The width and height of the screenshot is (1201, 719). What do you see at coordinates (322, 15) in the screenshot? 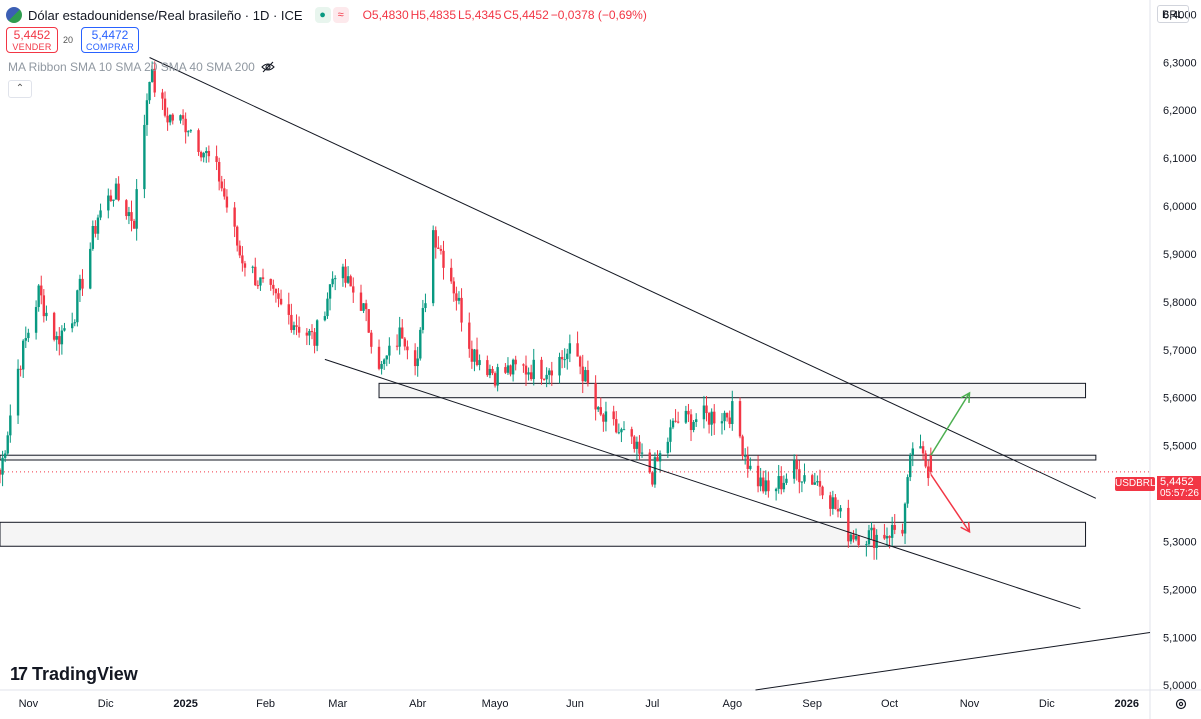
I see `market-status-icon: ●` at bounding box center [322, 15].